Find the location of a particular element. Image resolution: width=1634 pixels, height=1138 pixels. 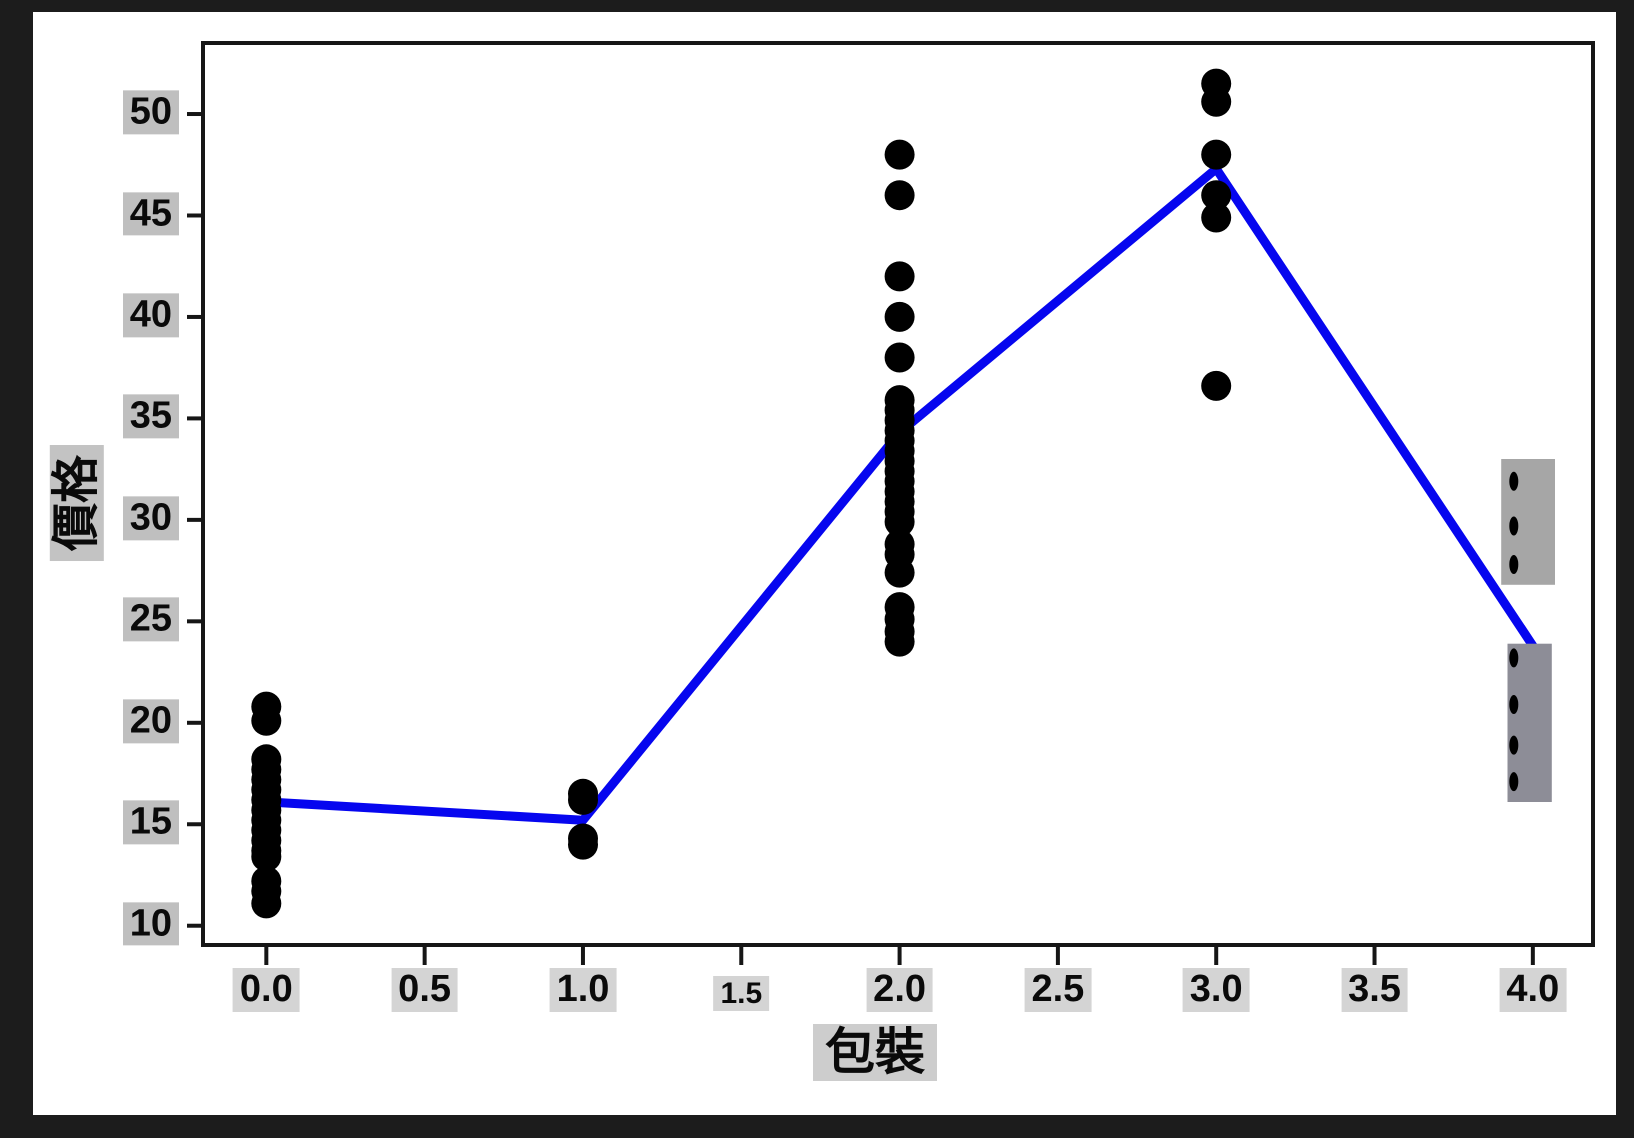

y-tick-label: 15 is located at coordinates (150, 822).